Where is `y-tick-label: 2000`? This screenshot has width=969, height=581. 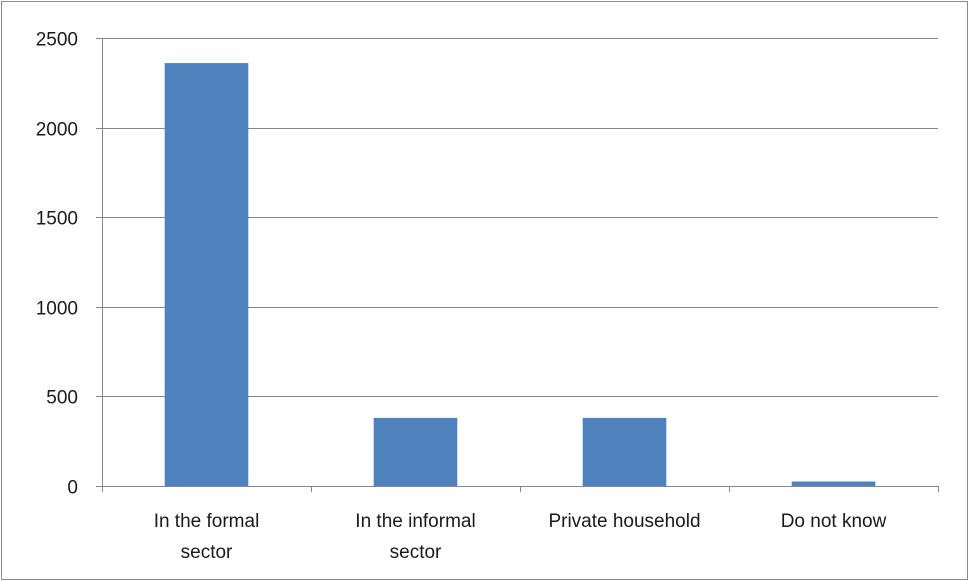
y-tick-label: 2000 is located at coordinates (57, 130).